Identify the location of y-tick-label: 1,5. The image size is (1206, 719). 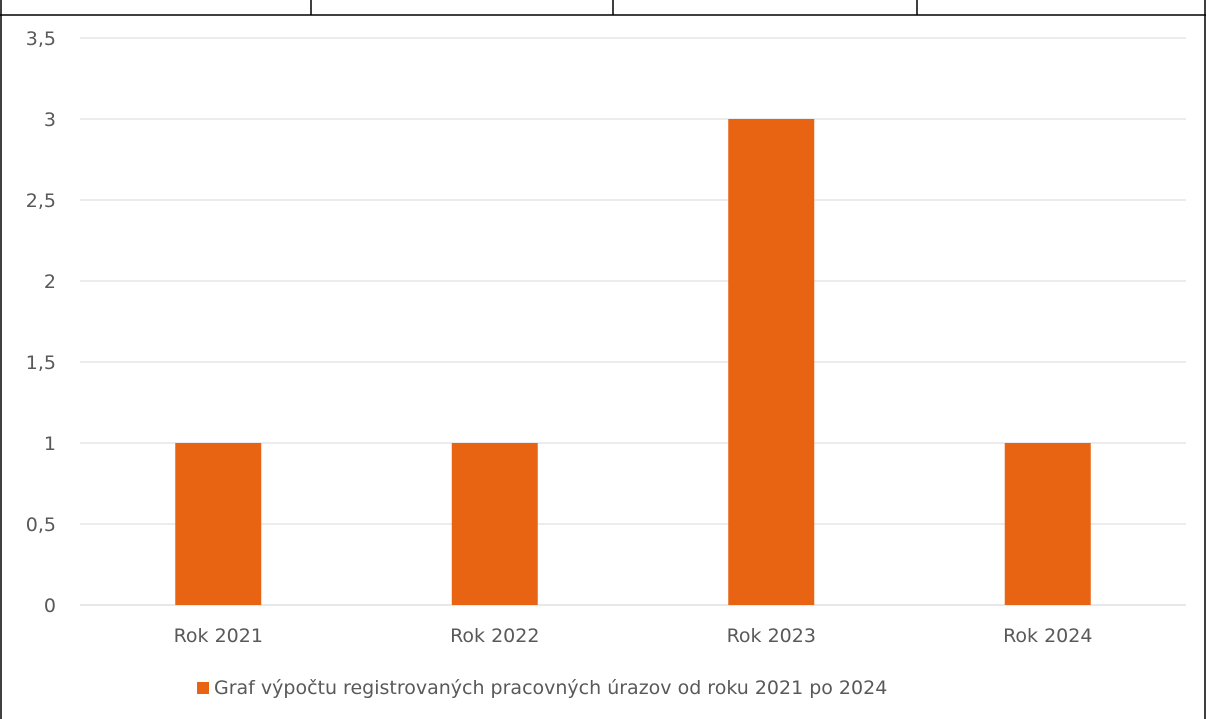
(41, 363).